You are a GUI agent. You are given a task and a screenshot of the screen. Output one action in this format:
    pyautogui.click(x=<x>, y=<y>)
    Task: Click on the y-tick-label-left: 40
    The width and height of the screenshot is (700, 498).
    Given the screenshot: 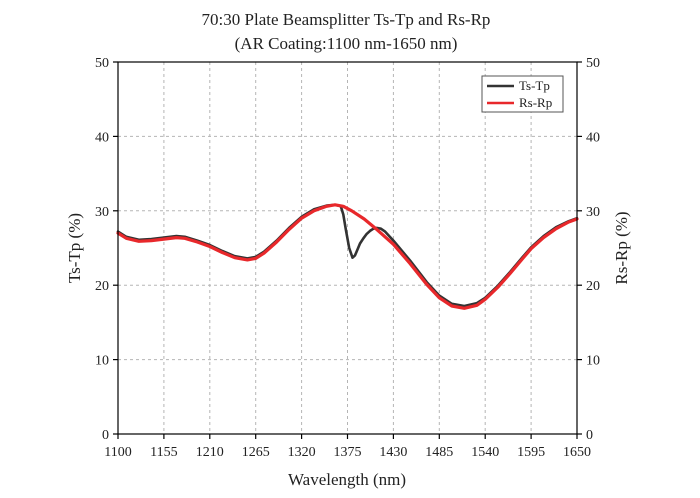 What is the action you would take?
    pyautogui.click(x=102, y=137)
    